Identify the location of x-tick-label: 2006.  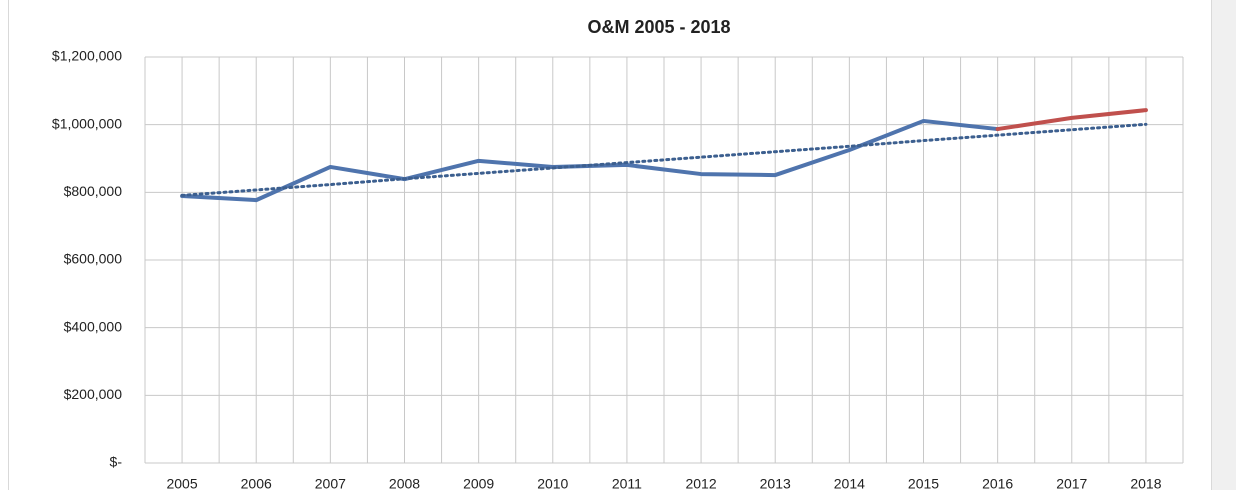
(256, 483).